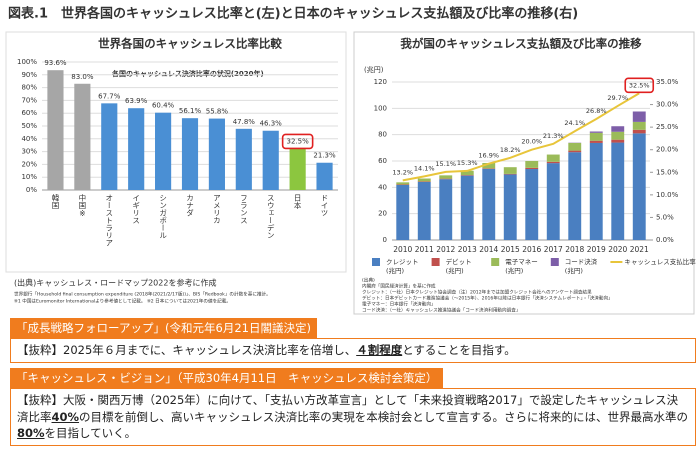 The image size is (700, 450). Describe the element at coordinates (667, 127) in the screenshot. I see `y2-tick-label: 25.0%` at that location.